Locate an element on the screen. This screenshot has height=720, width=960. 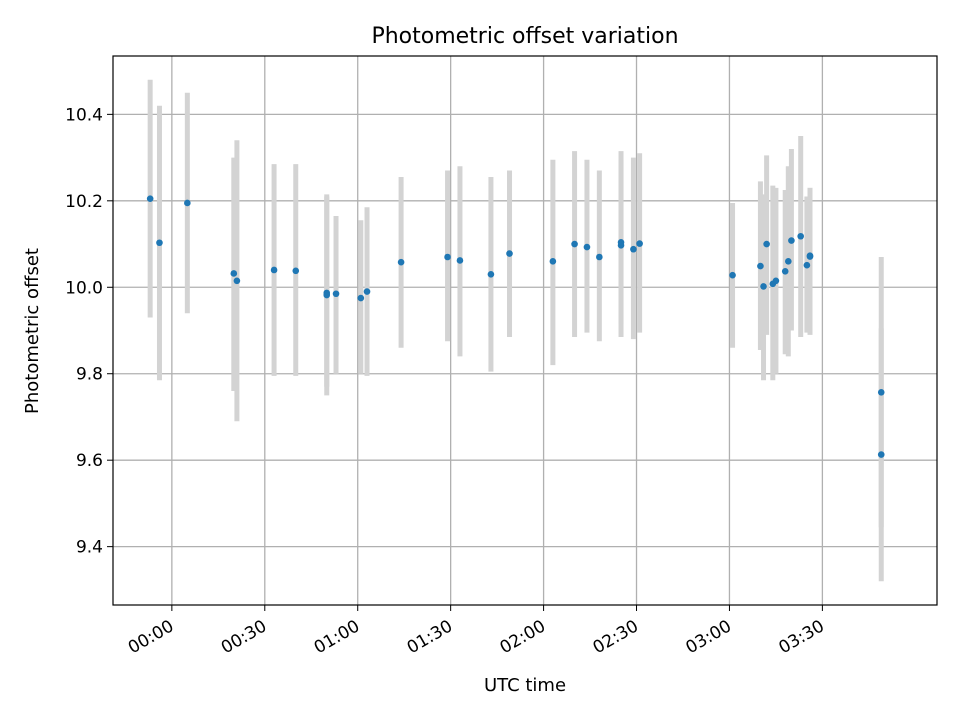
y-tick-label: 9.4 is located at coordinates (89, 548).